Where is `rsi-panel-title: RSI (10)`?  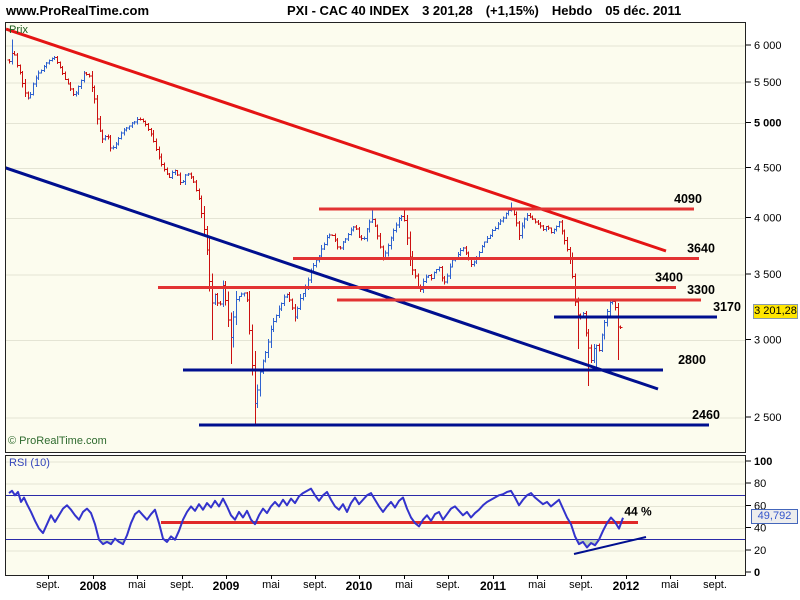 rsi-panel-title: RSI (10) is located at coordinates (29, 463).